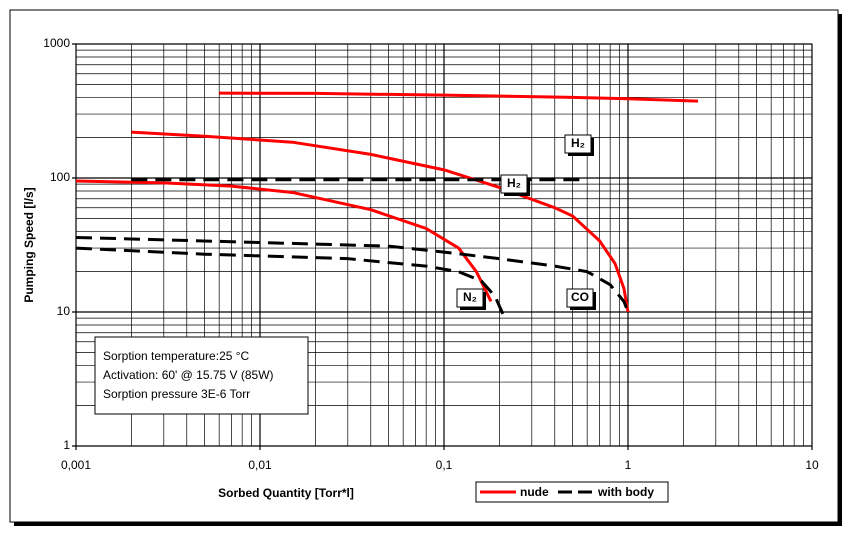 The image size is (864, 533). Describe the element at coordinates (60, 177) in the screenshot. I see `y-tick-label: 100` at that location.